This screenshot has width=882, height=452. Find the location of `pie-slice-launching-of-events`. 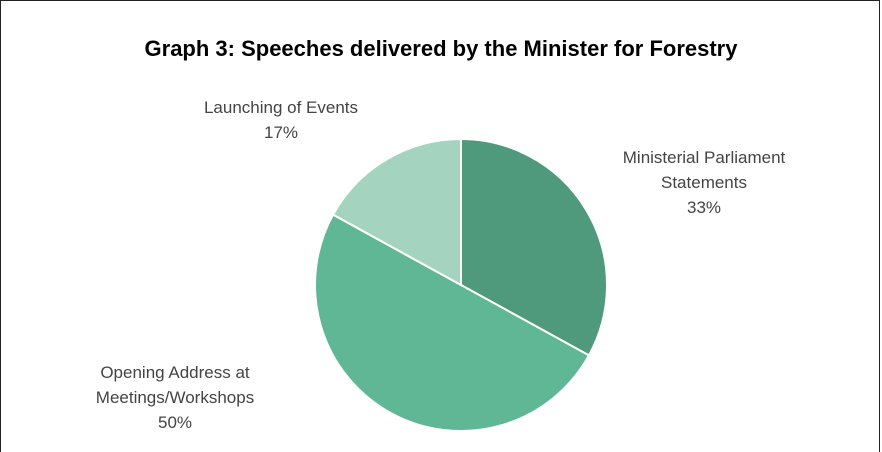

pie-slice-launching-of-events is located at coordinates (396, 212).